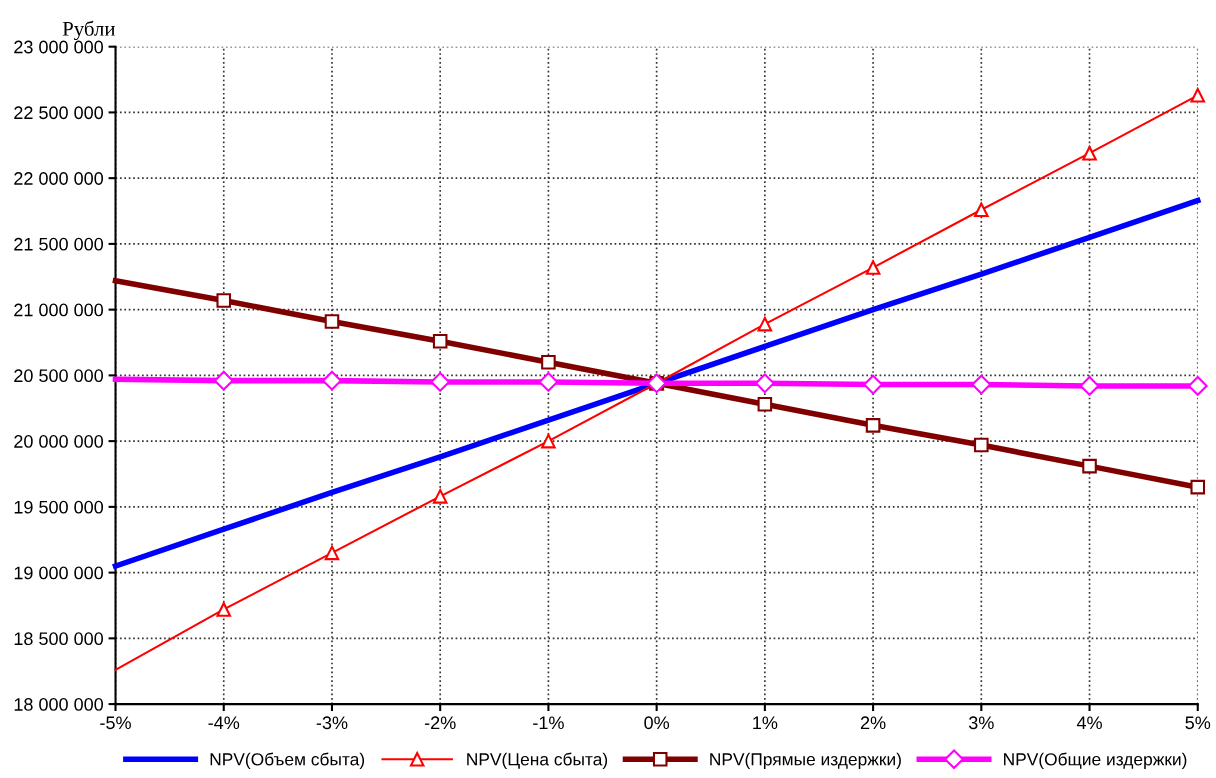 The width and height of the screenshot is (1216, 778). What do you see at coordinates (89, 30) in the screenshot?
I see `y-axis-title: Рубли` at bounding box center [89, 30].